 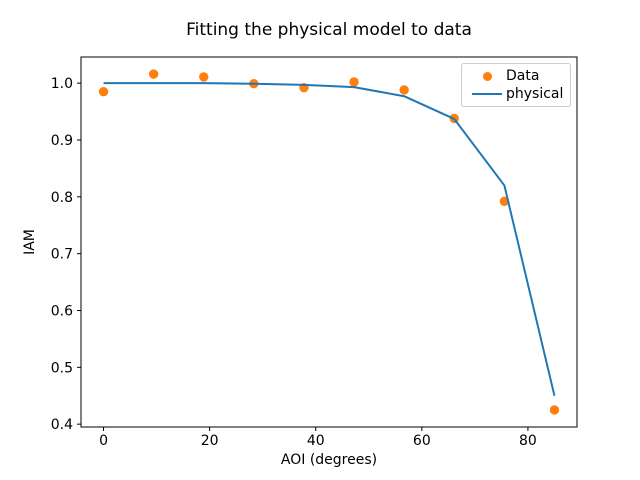 What do you see at coordinates (62, 255) in the screenshot?
I see `y-tick-label: 0.7` at bounding box center [62, 255].